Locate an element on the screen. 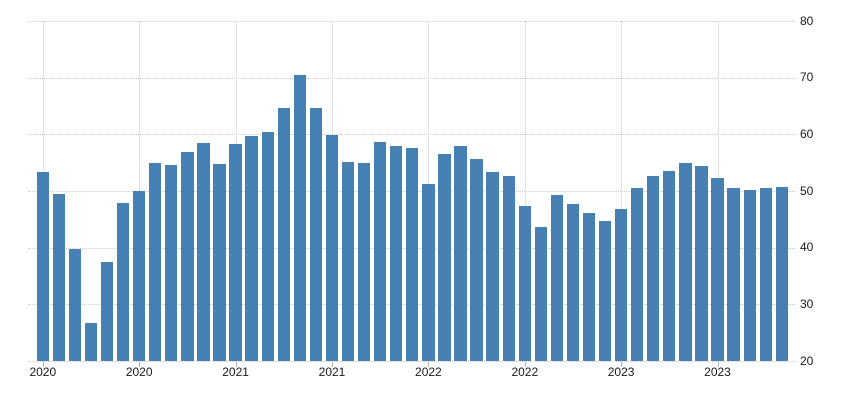 The height and width of the screenshot is (400, 850). y-axis-tick-label: 80 is located at coordinates (807, 20).